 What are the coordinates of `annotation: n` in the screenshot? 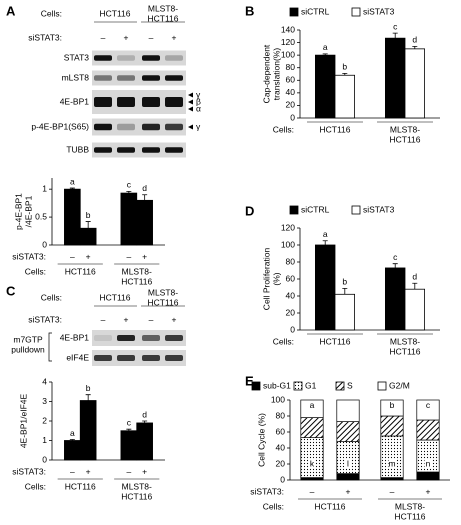 It's located at (428, 463).